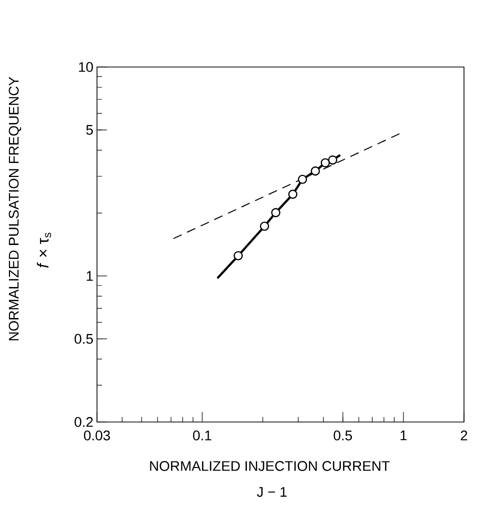  What do you see at coordinates (86, 67) in the screenshot?
I see `y-tick-label: 10` at bounding box center [86, 67].